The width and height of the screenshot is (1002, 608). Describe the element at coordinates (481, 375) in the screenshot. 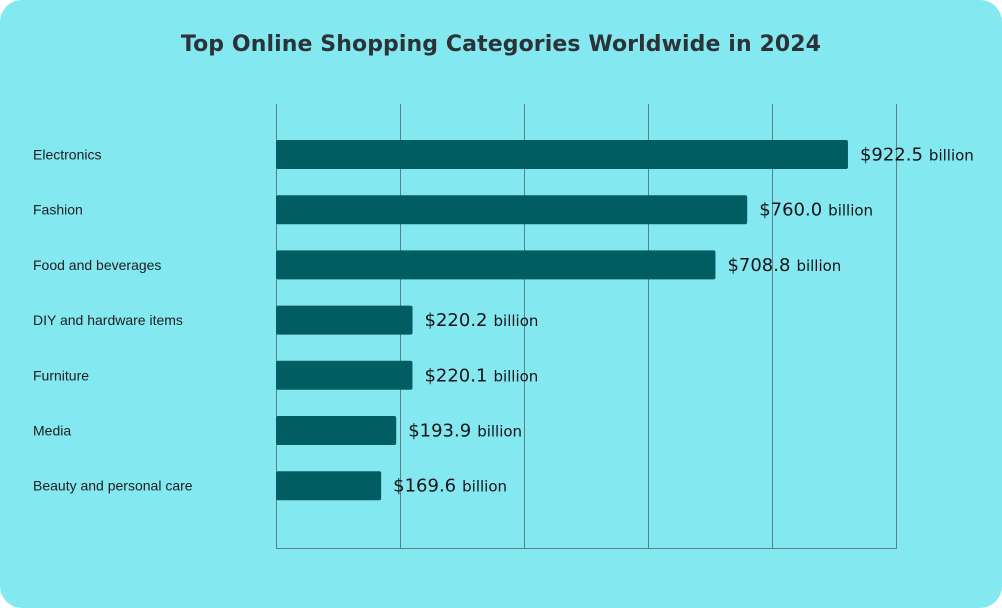

I see `value-label-4: $220.1 billion` at that location.